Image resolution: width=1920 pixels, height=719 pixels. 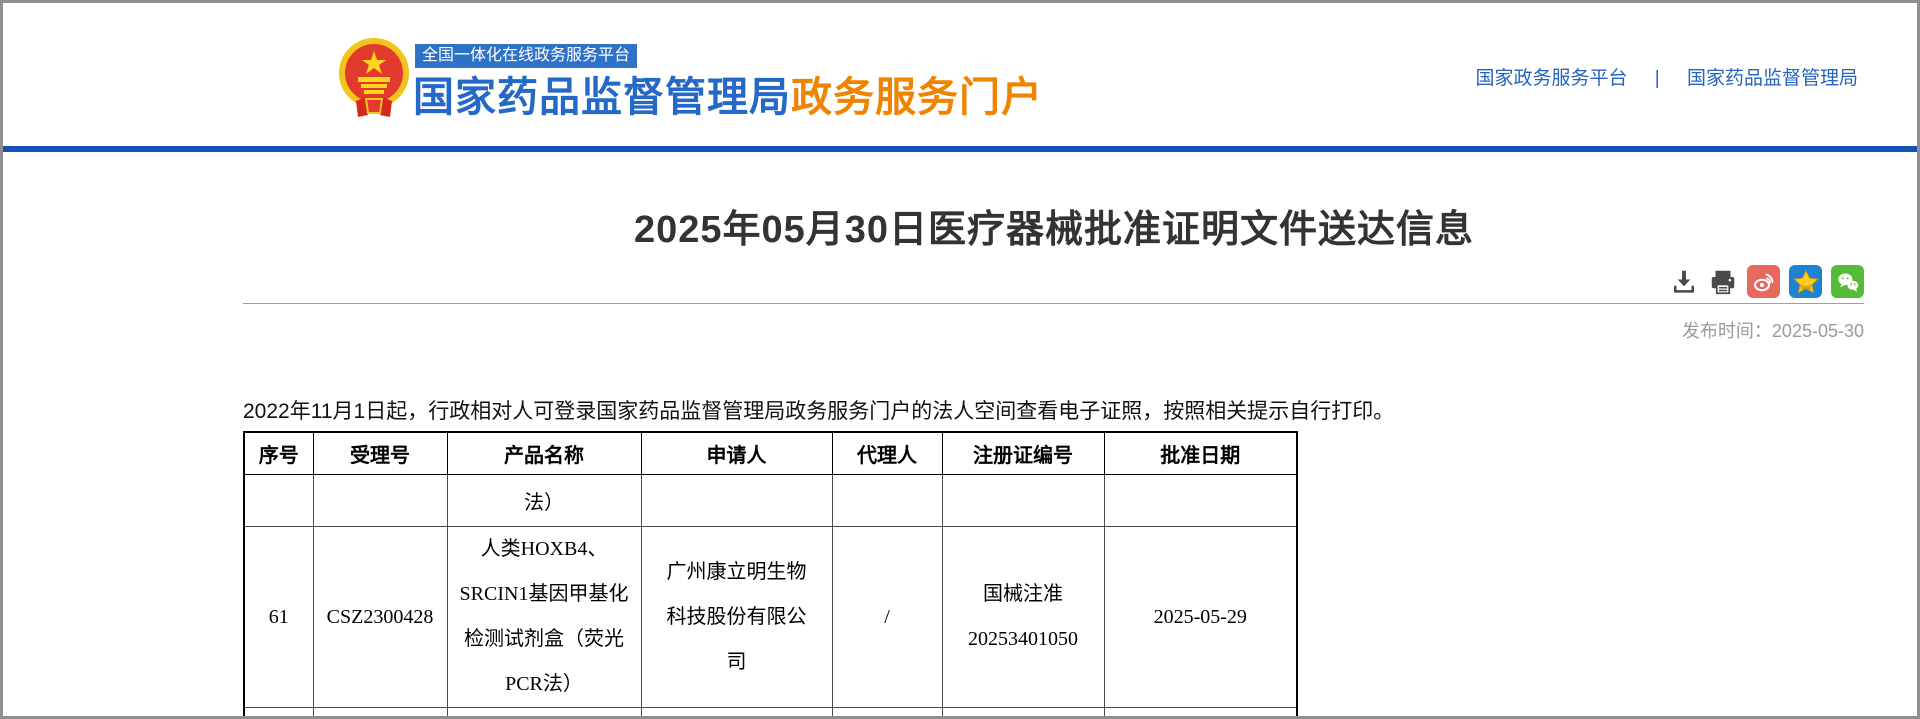 I want to click on org-name: 国家药品监督管理局, so click(x=602, y=97).